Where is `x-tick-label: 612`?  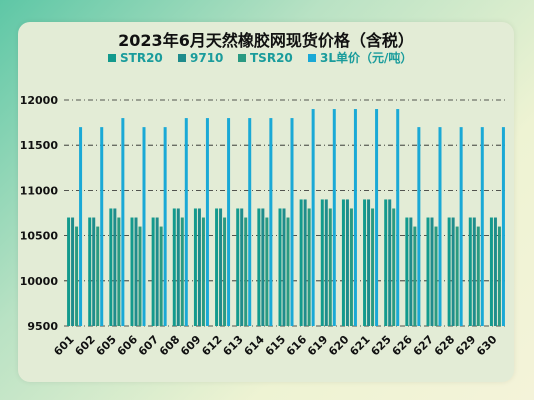
x-tick-label: 612 is located at coordinates (211, 345).